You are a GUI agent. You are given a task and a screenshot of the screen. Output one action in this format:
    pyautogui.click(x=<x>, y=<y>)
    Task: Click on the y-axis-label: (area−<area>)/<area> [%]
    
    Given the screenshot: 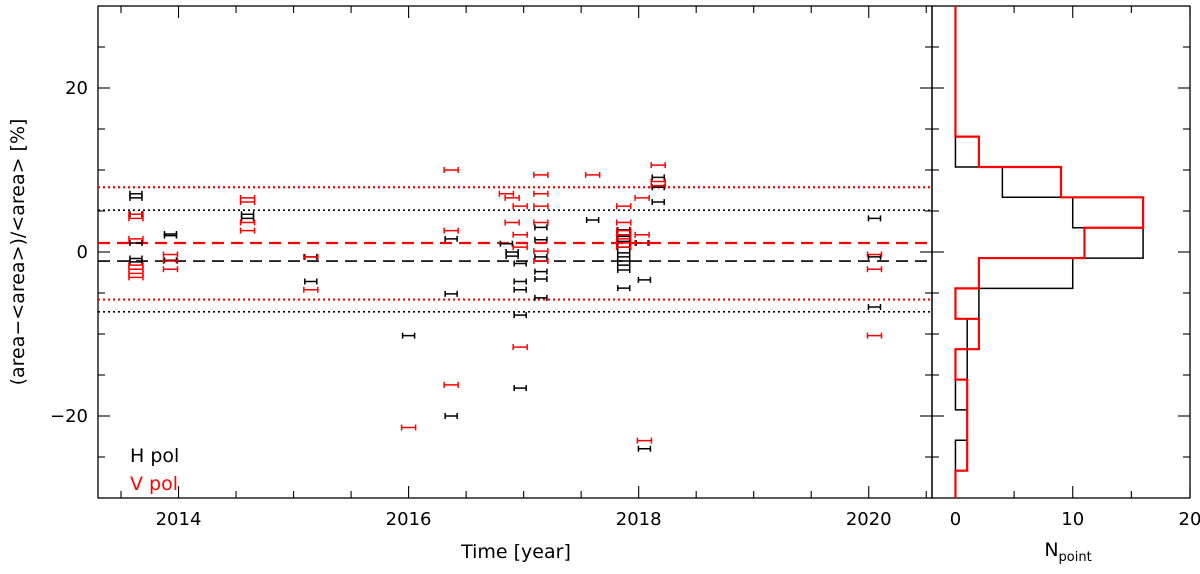 What is the action you would take?
    pyautogui.click(x=18, y=252)
    